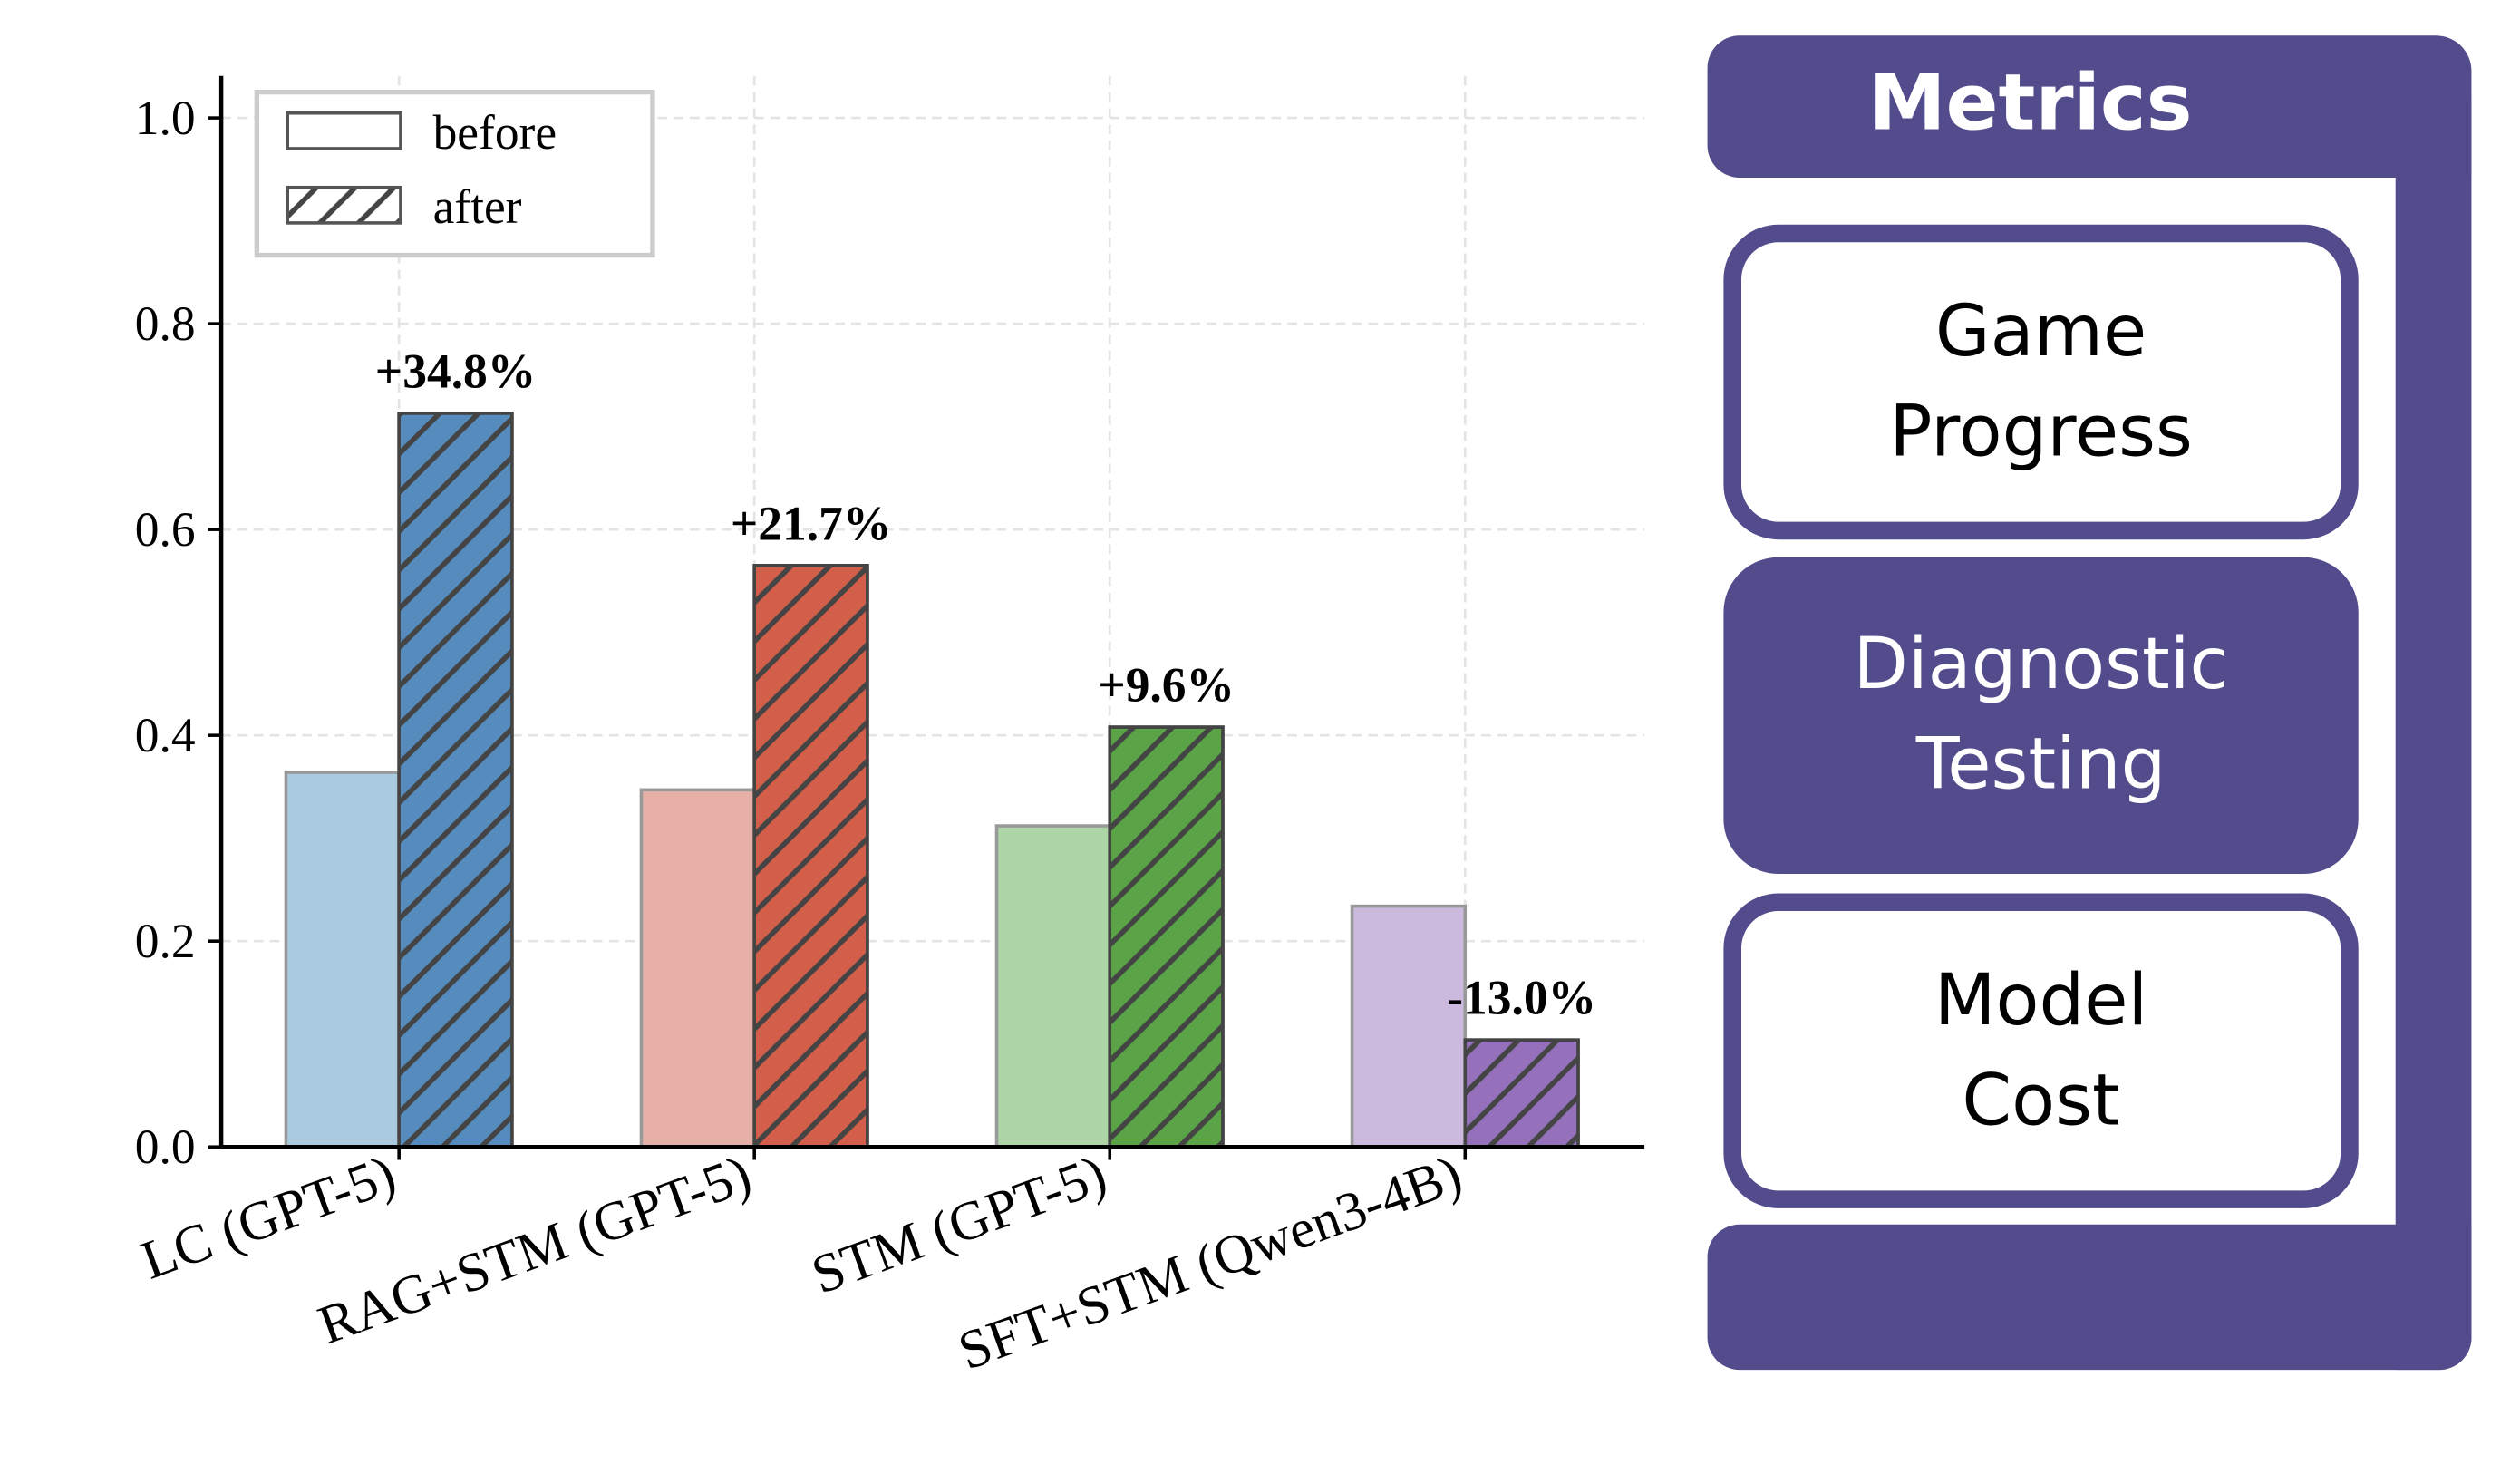  Describe the element at coordinates (455, 173) in the screenshot. I see `legend: before after` at that location.